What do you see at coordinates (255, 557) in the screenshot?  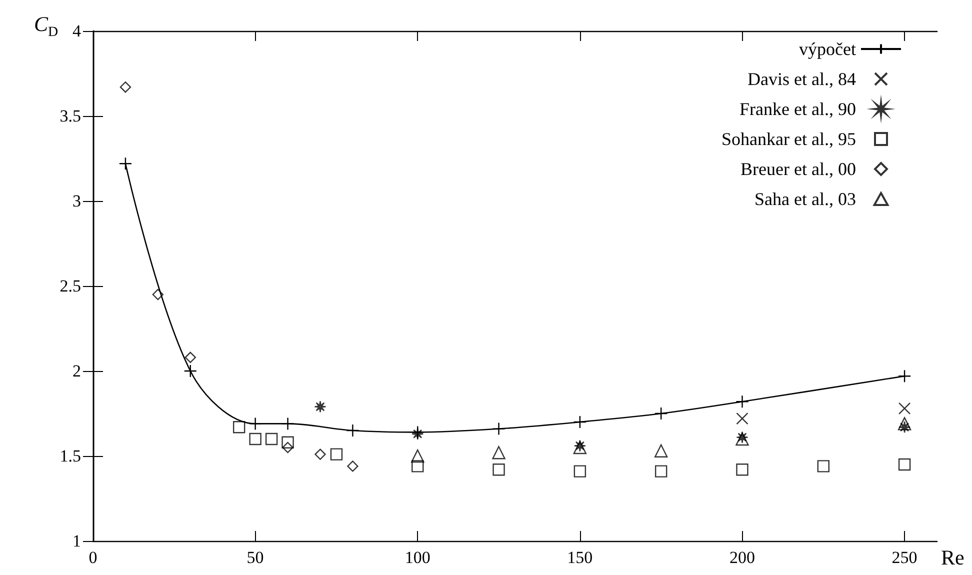 I see `x-tick-label: 50` at bounding box center [255, 557].